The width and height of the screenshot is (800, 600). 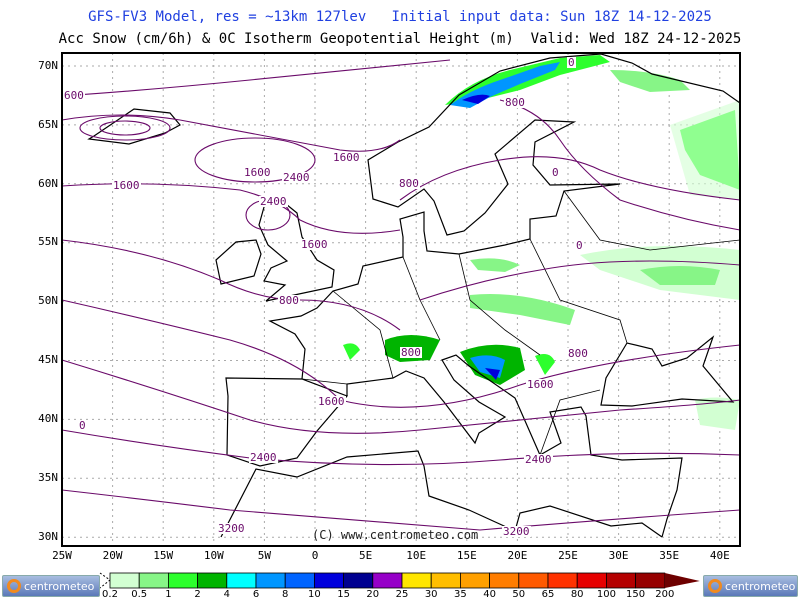 I want to click on lat-label: 50N, so click(x=48, y=300).